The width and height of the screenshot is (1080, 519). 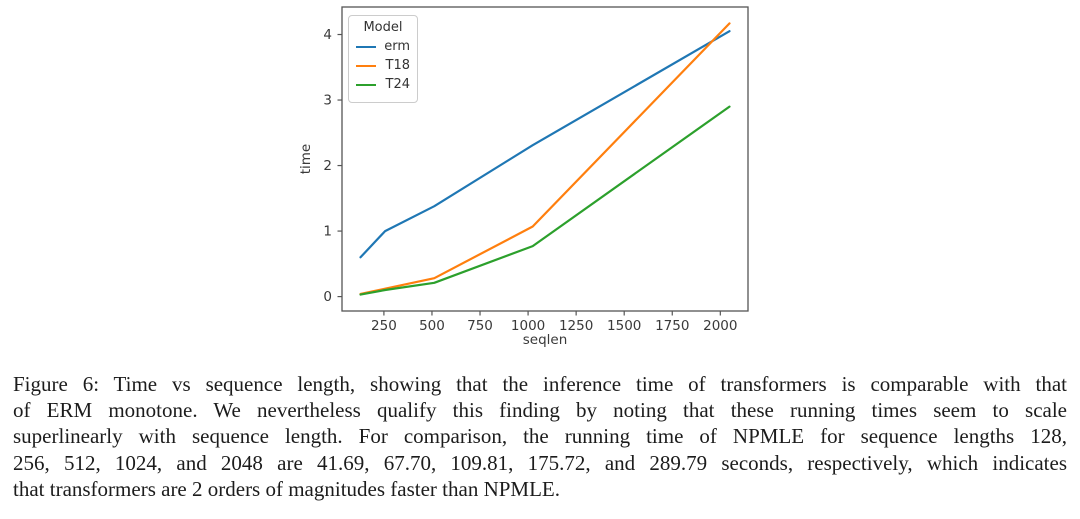 What do you see at coordinates (327, 35) in the screenshot?
I see `y-tick-label: 4` at bounding box center [327, 35].